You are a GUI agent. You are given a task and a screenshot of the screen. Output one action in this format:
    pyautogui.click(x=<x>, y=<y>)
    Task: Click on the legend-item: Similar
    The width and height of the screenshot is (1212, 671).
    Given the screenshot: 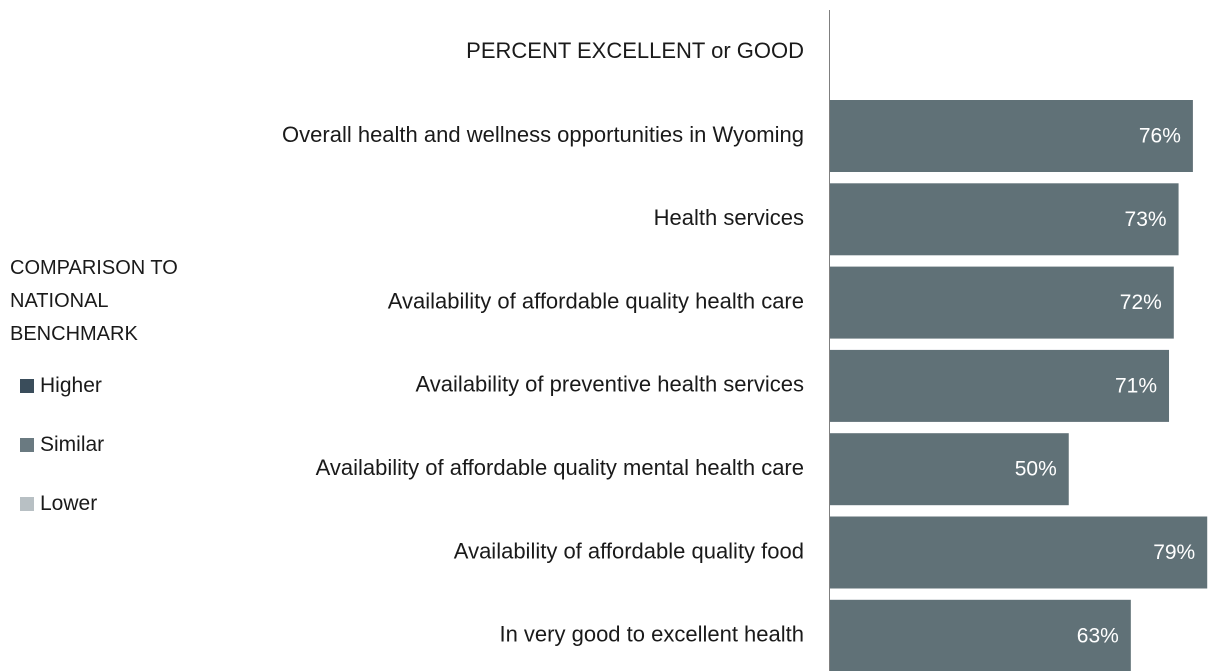 What is the action you would take?
    pyautogui.click(x=62, y=445)
    